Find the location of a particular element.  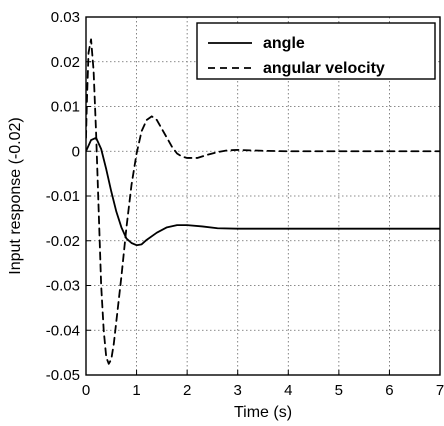

x-tick-label: 0 is located at coordinates (86, 390).